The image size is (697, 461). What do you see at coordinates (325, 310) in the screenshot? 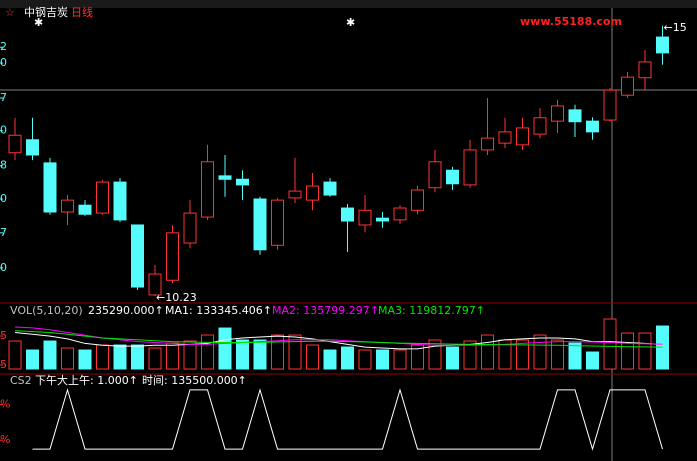
I see `legend-entry: MA2: 135799.297↑` at bounding box center [325, 310].